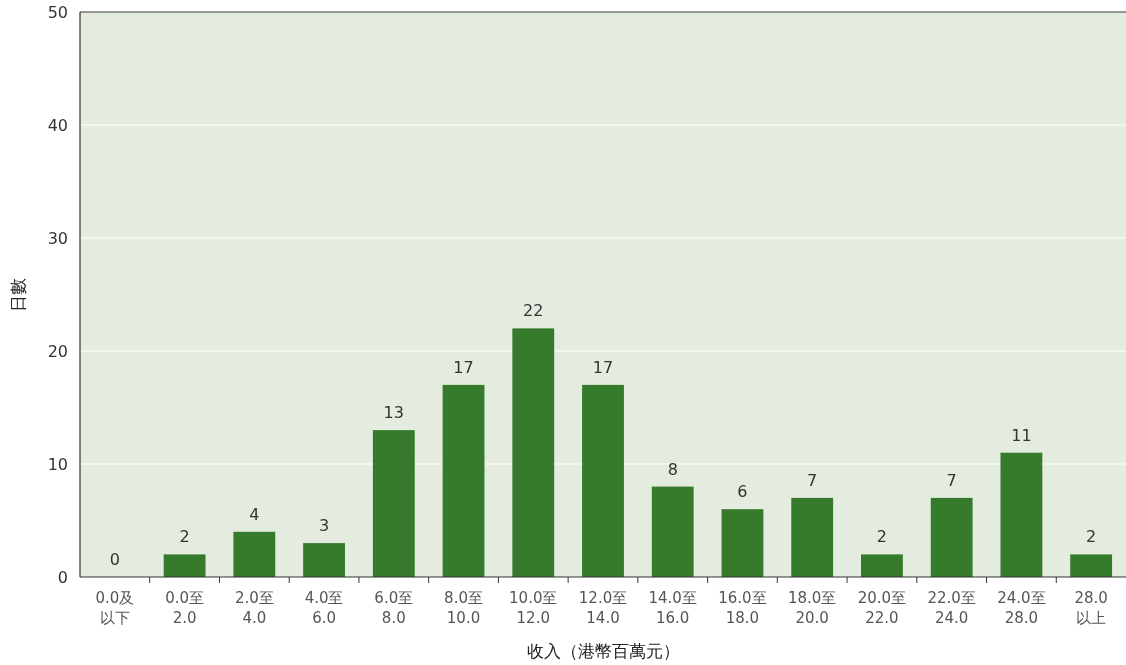  Describe the element at coordinates (57, 238) in the screenshot. I see `y-tick-label: 30` at that location.